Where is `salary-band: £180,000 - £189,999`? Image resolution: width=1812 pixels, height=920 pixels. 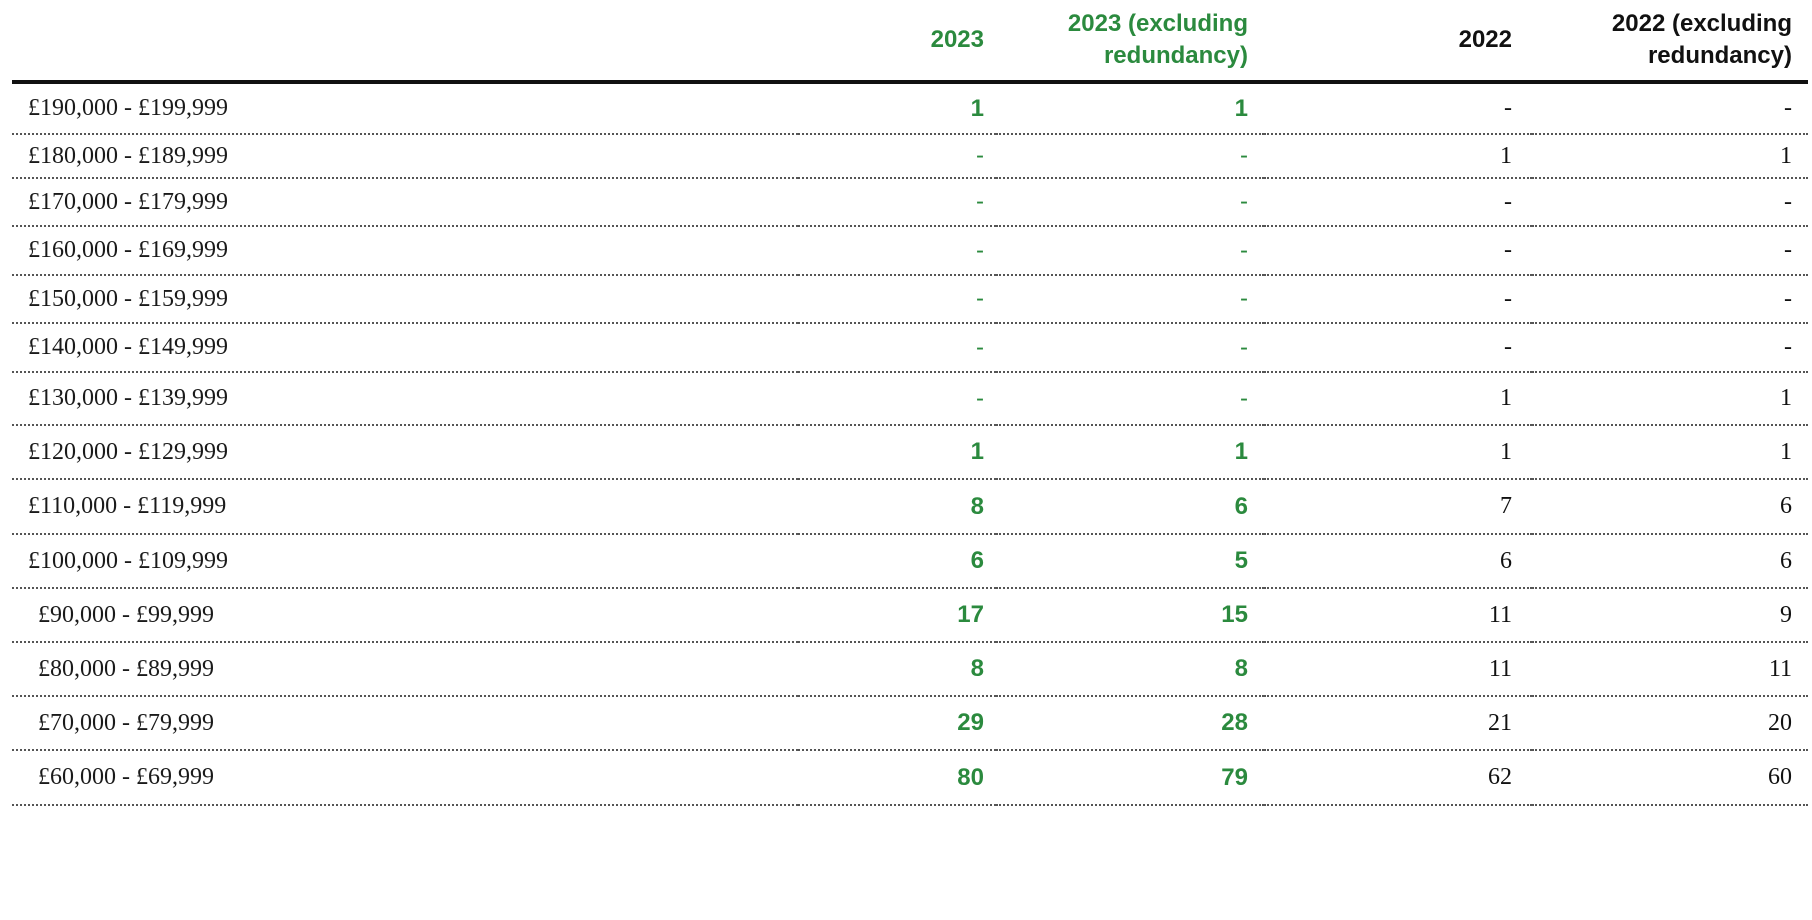
salary-band: £180,000 - £189,999 is located at coordinates (405, 156).